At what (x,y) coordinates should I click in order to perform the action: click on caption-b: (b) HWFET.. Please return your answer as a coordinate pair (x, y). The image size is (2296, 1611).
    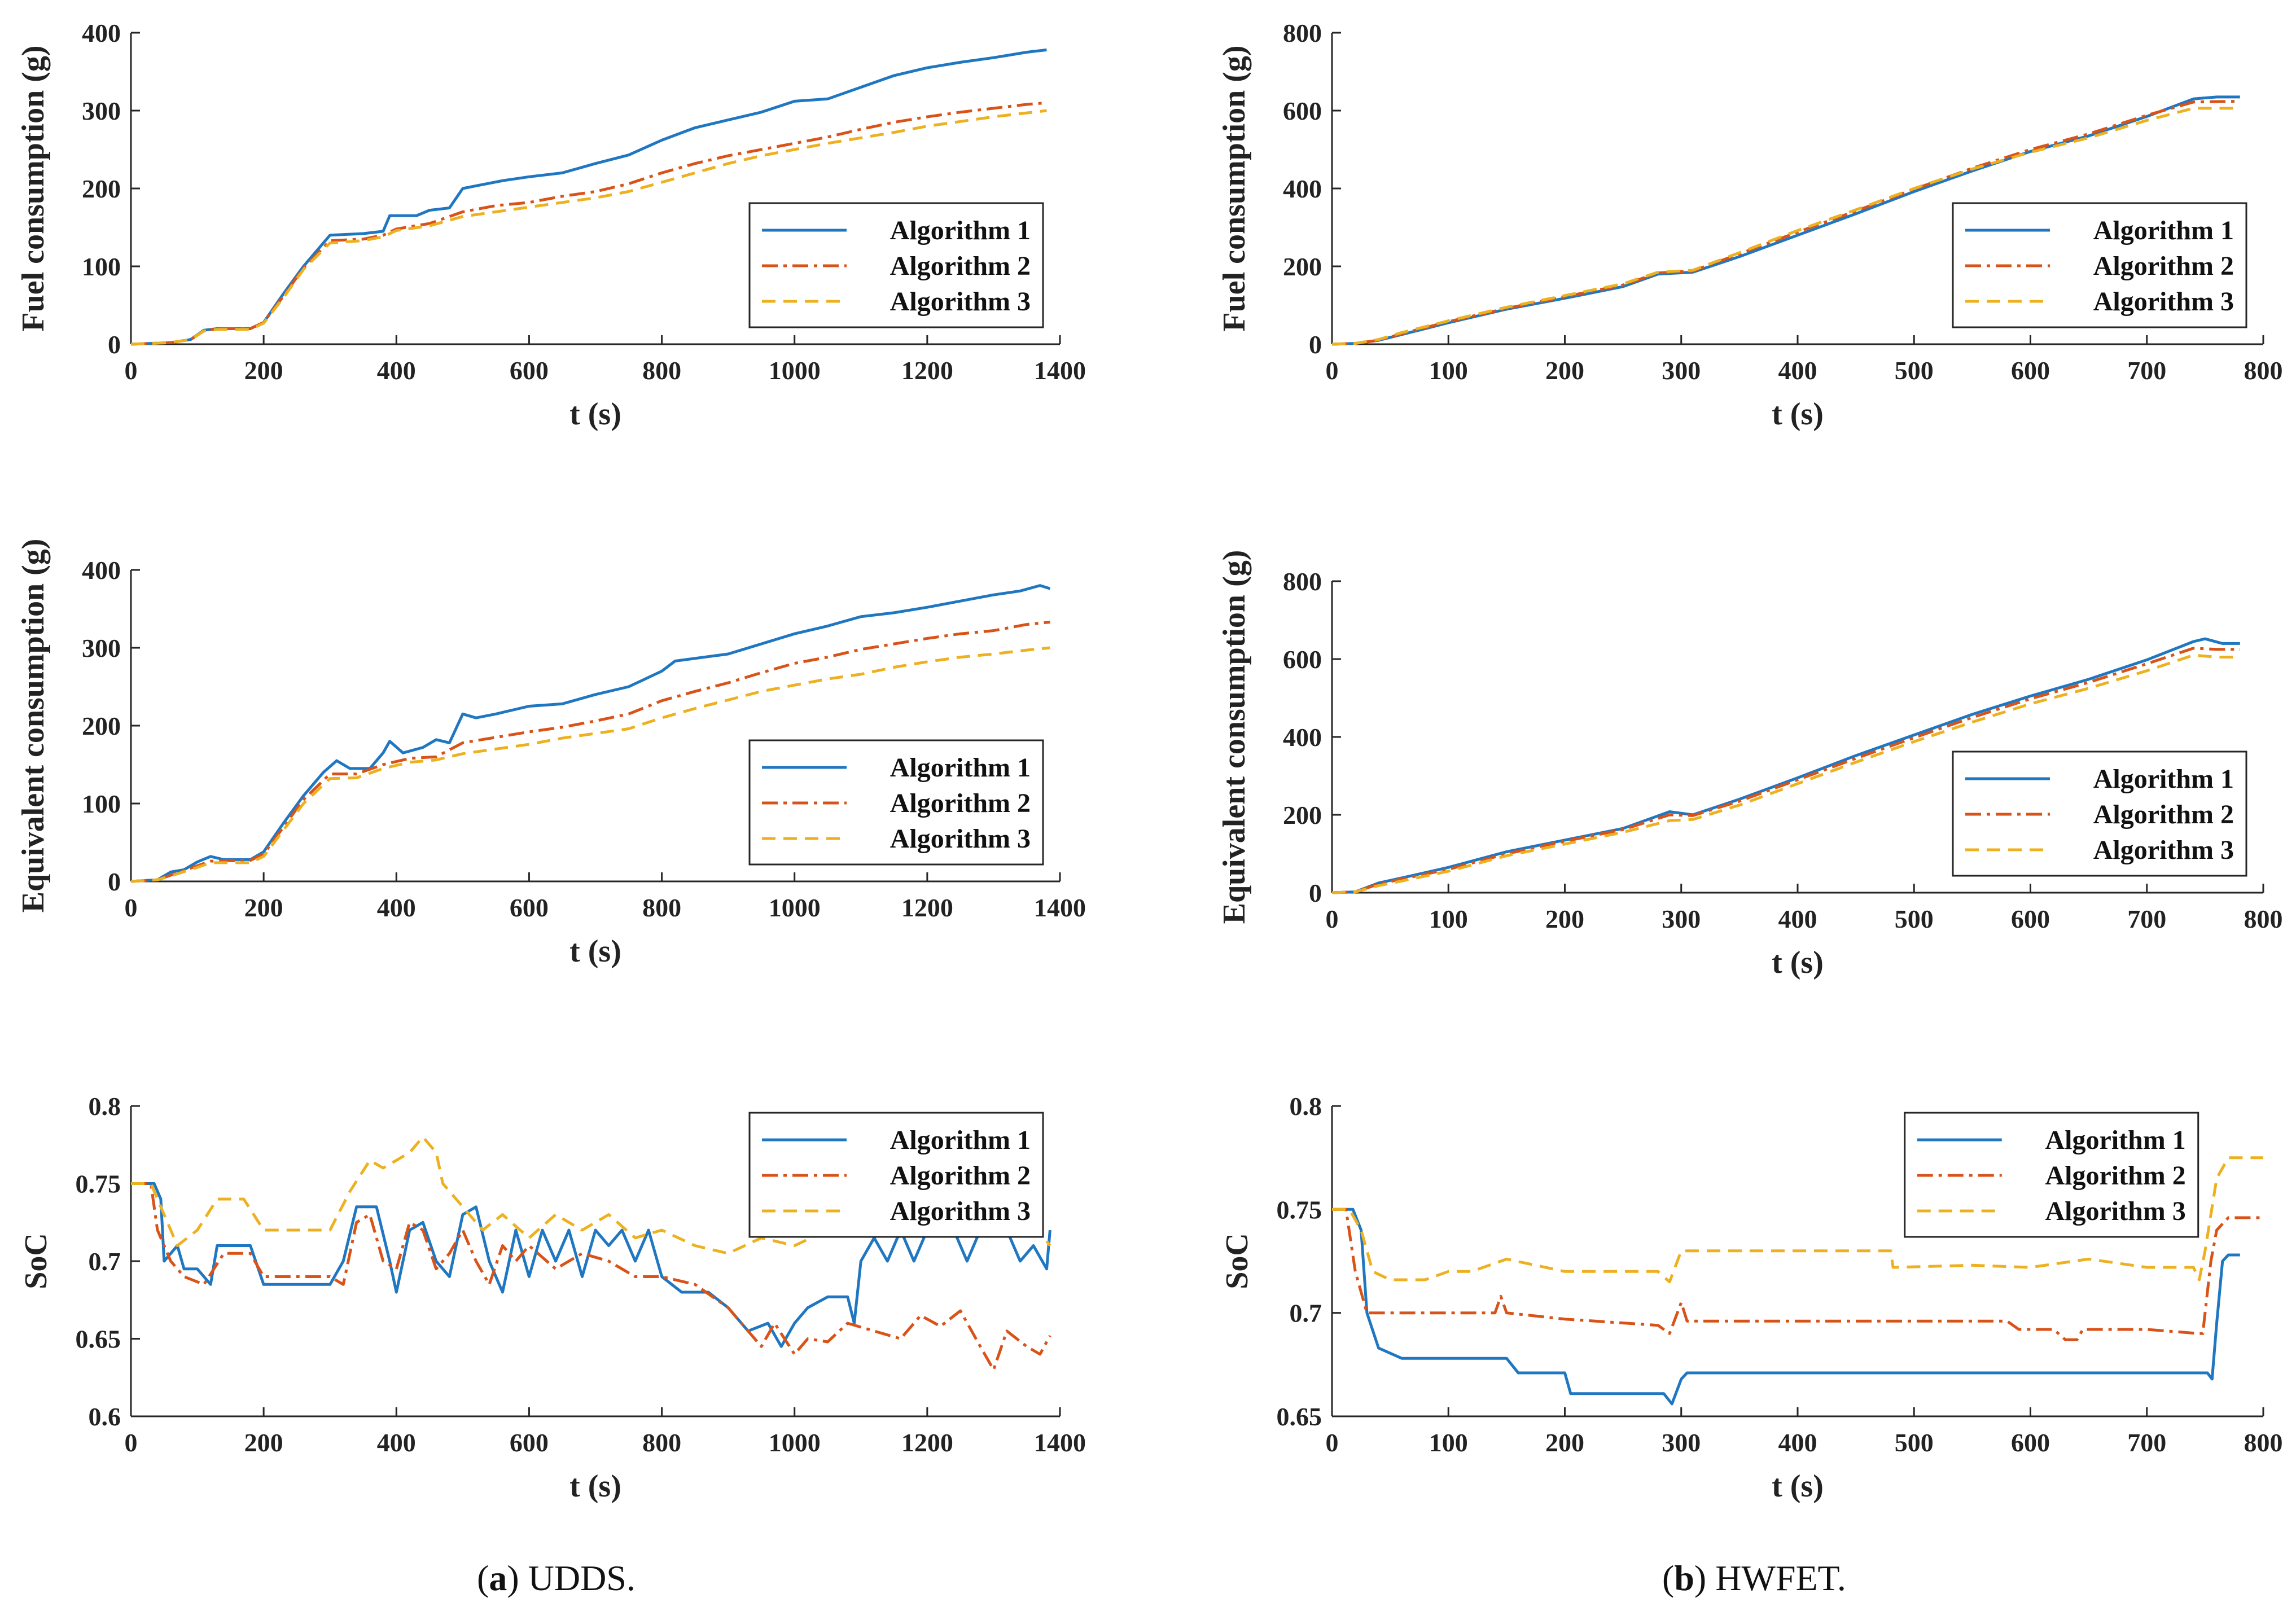
    Looking at the image, I should click on (1754, 1578).